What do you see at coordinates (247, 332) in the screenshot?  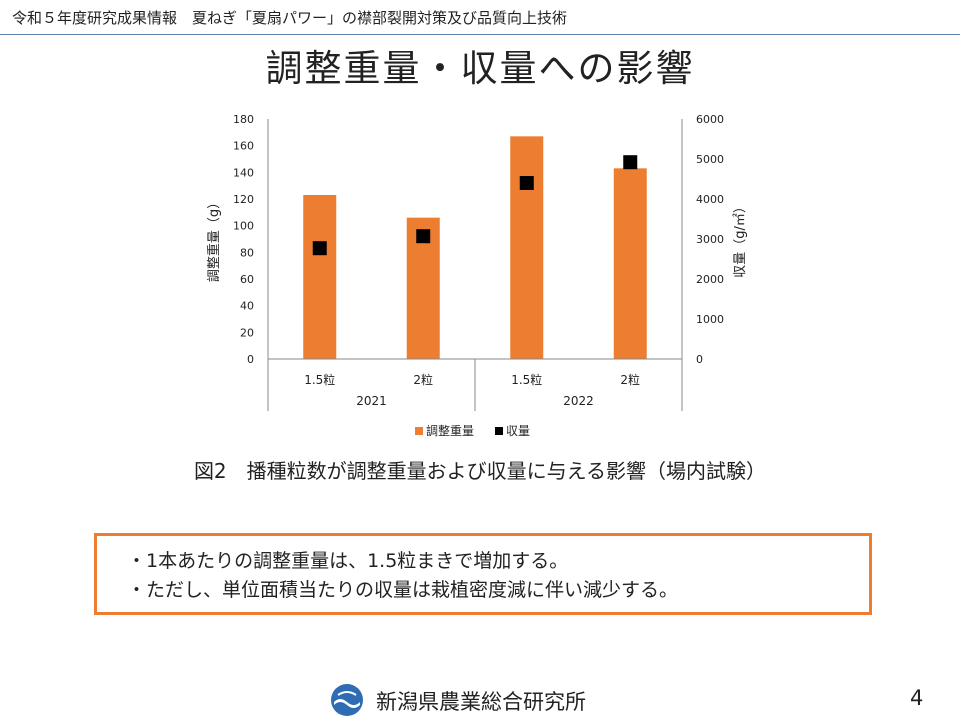 I see `y-tick-label: 20` at bounding box center [247, 332].